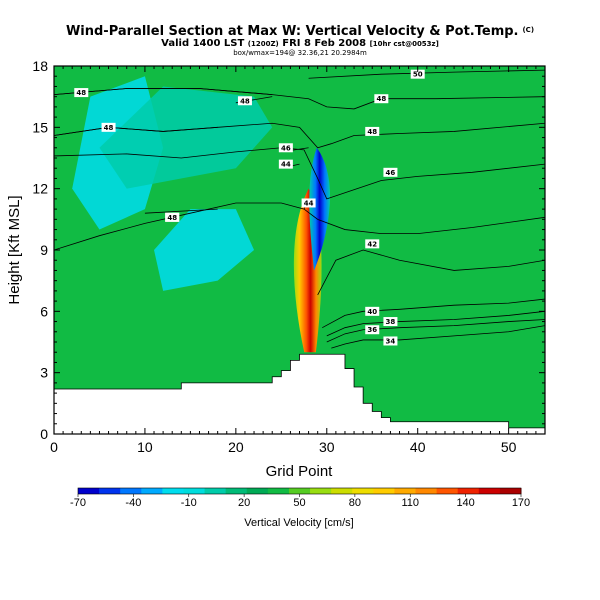  What do you see at coordinates (521, 503) in the screenshot?
I see `colorbar-label: 170` at bounding box center [521, 503].